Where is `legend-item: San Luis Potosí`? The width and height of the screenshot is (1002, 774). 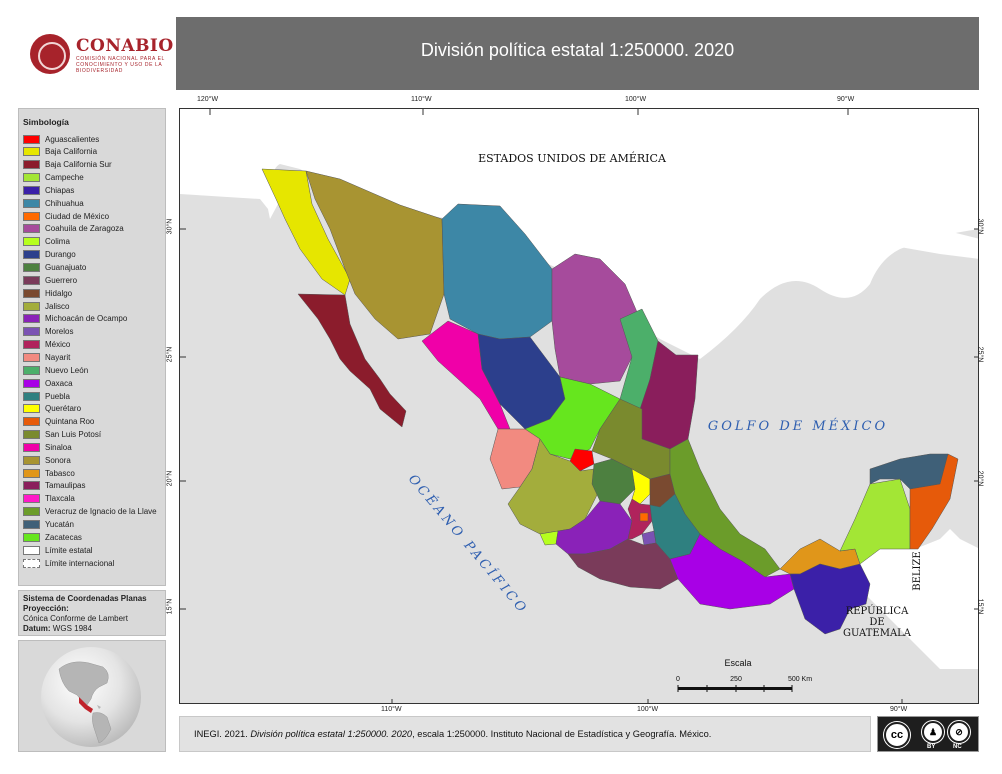
legend-item: San Luis Potosí is located at coordinates (62, 435).